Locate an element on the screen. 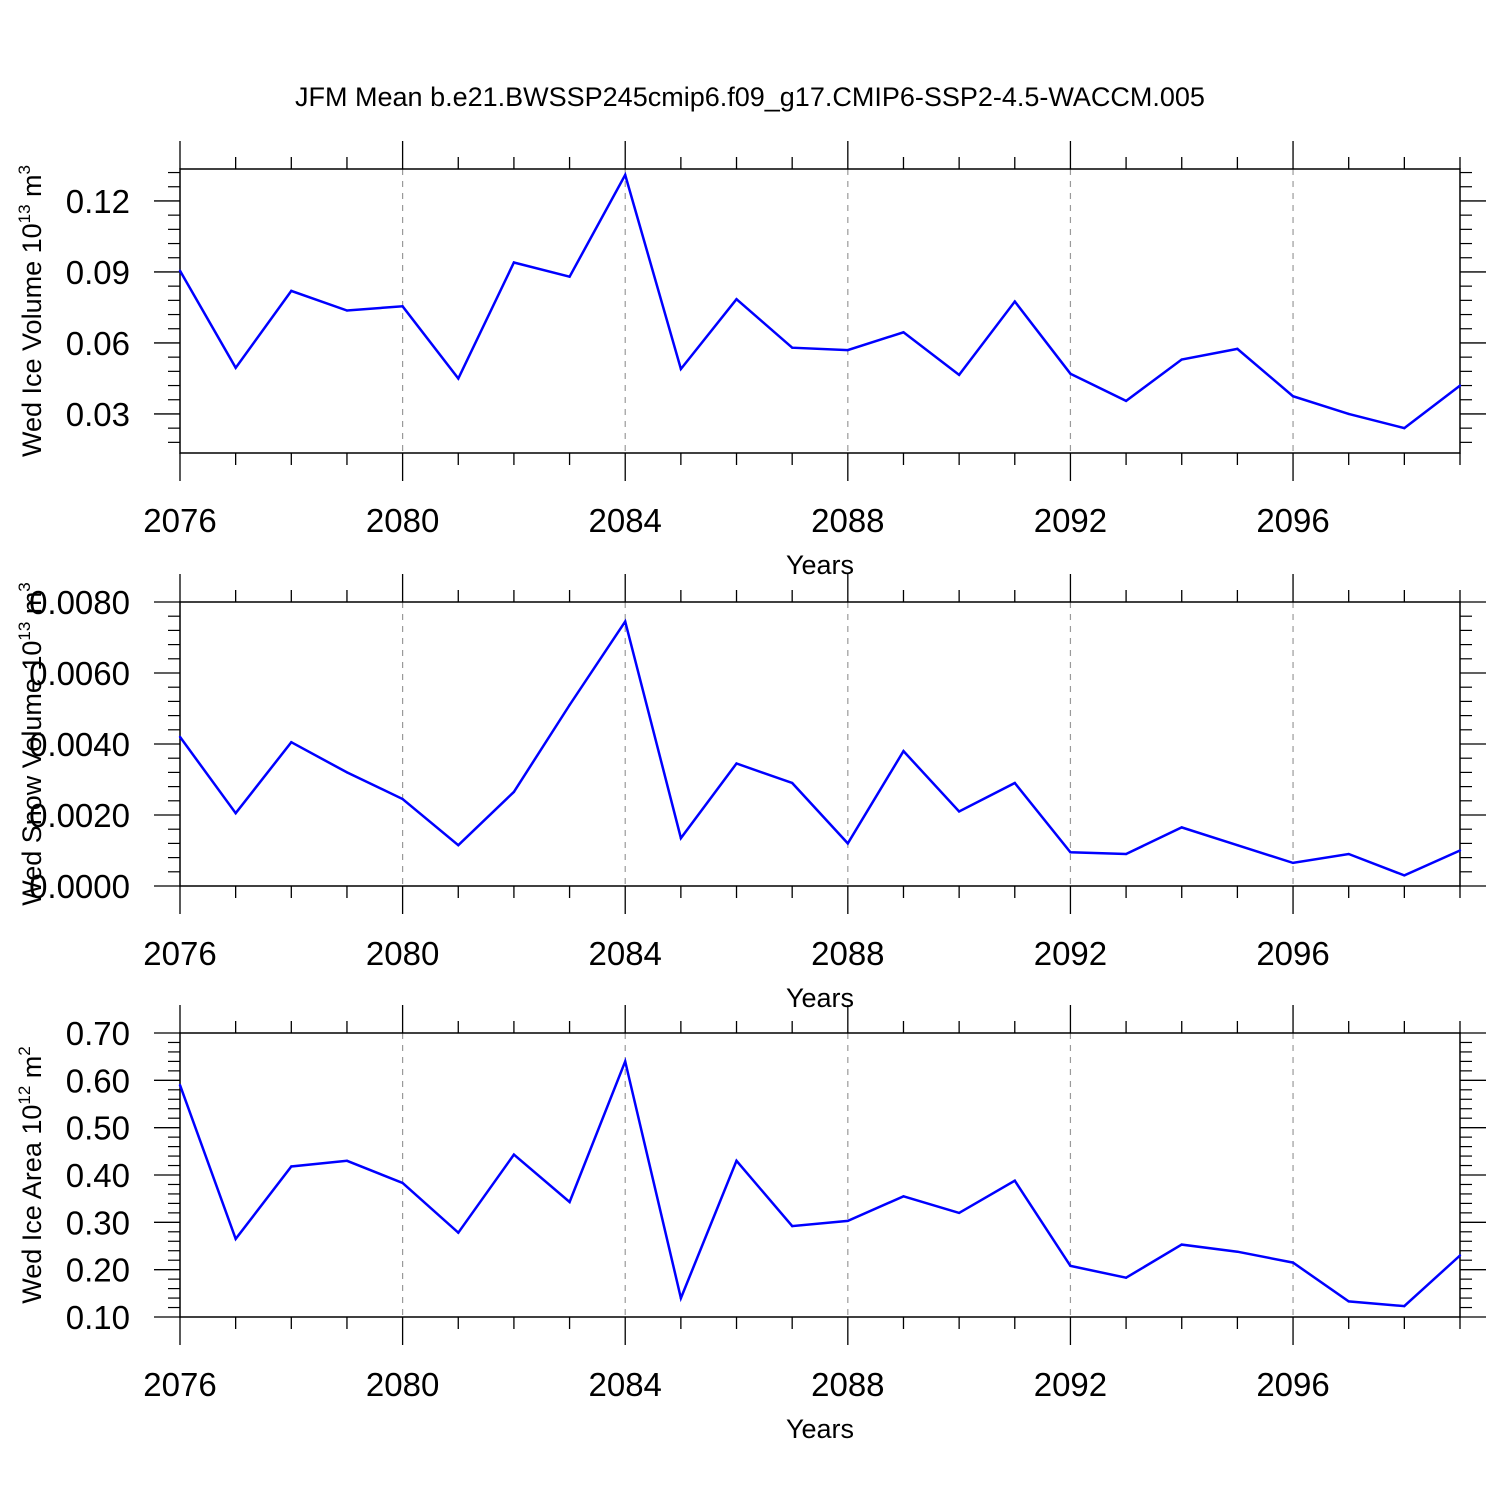 The image size is (1500, 1500). y-tick-label: 0.12 is located at coordinates (98, 201).